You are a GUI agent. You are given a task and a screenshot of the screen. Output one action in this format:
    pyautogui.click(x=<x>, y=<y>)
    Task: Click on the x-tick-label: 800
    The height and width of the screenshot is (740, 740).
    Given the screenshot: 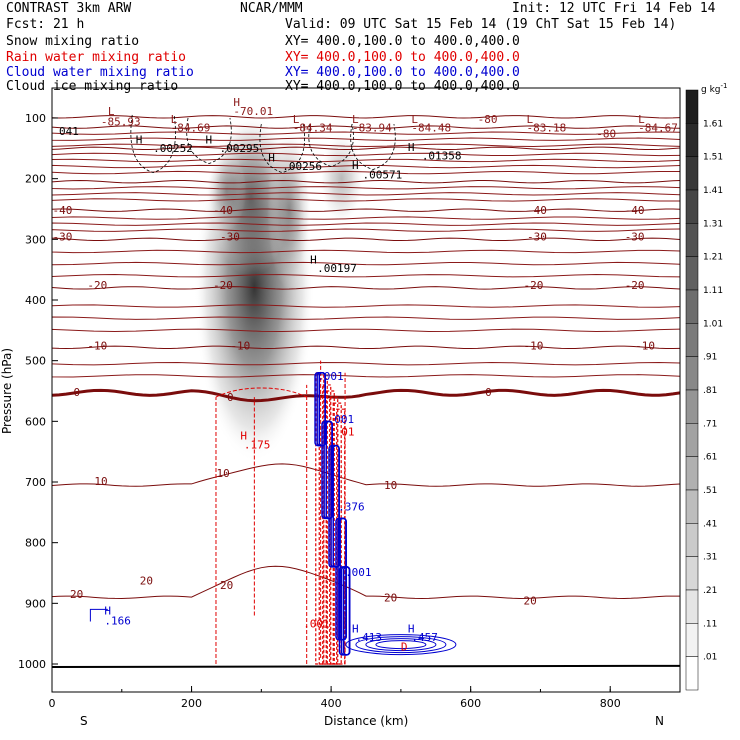 What is the action you would take?
    pyautogui.click(x=610, y=703)
    